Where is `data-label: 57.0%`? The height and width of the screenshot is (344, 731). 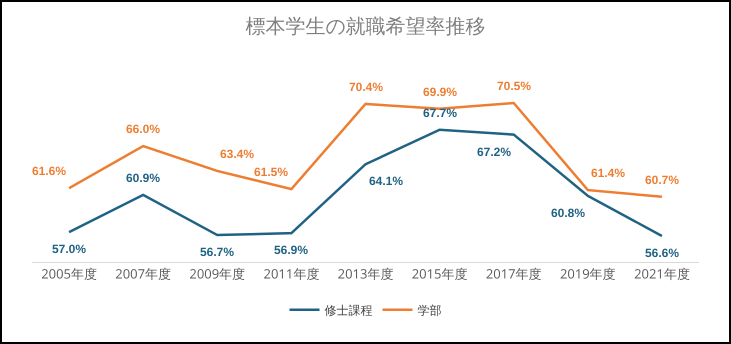
data-label: 57.0% is located at coordinates (69, 249).